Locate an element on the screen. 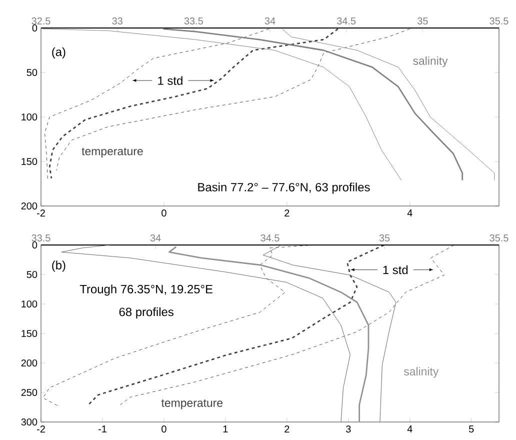  annotation: (a) is located at coordinates (59, 52).